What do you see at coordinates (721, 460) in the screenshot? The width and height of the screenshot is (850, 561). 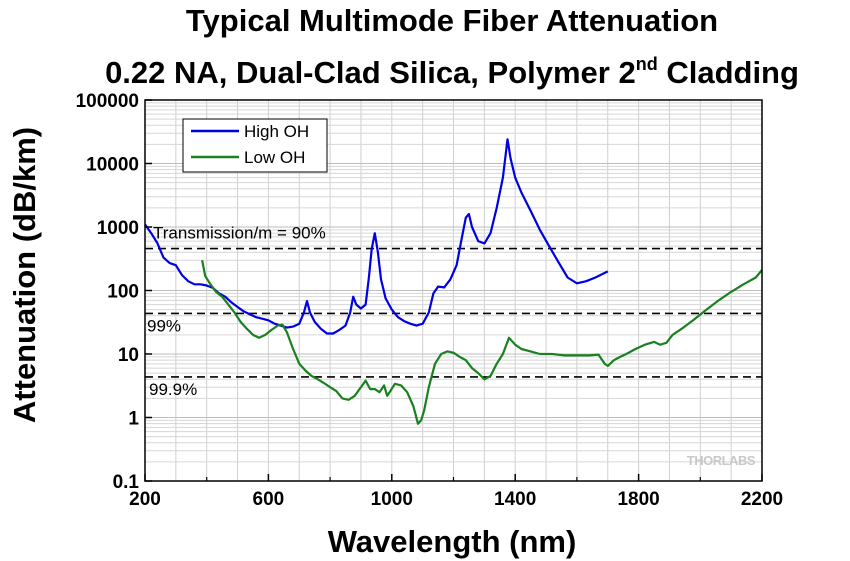 I see `thorlabs-watermark: THORLABS` at bounding box center [721, 460].